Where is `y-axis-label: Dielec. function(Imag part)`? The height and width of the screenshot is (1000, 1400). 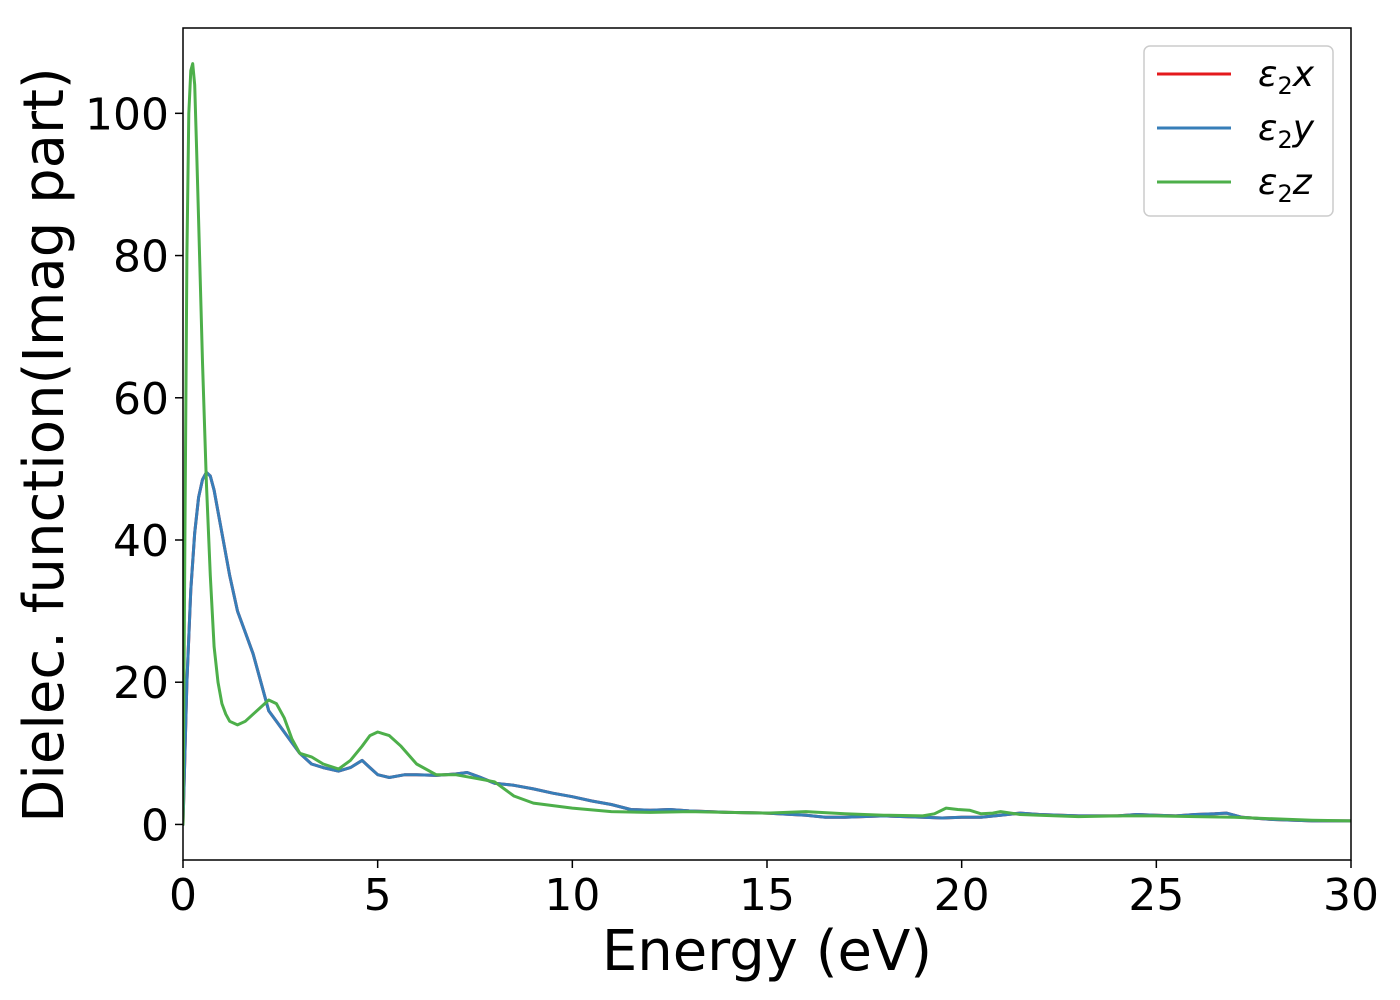
y-axis-label: Dielec. function(Imag part) is located at coordinates (44, 445).